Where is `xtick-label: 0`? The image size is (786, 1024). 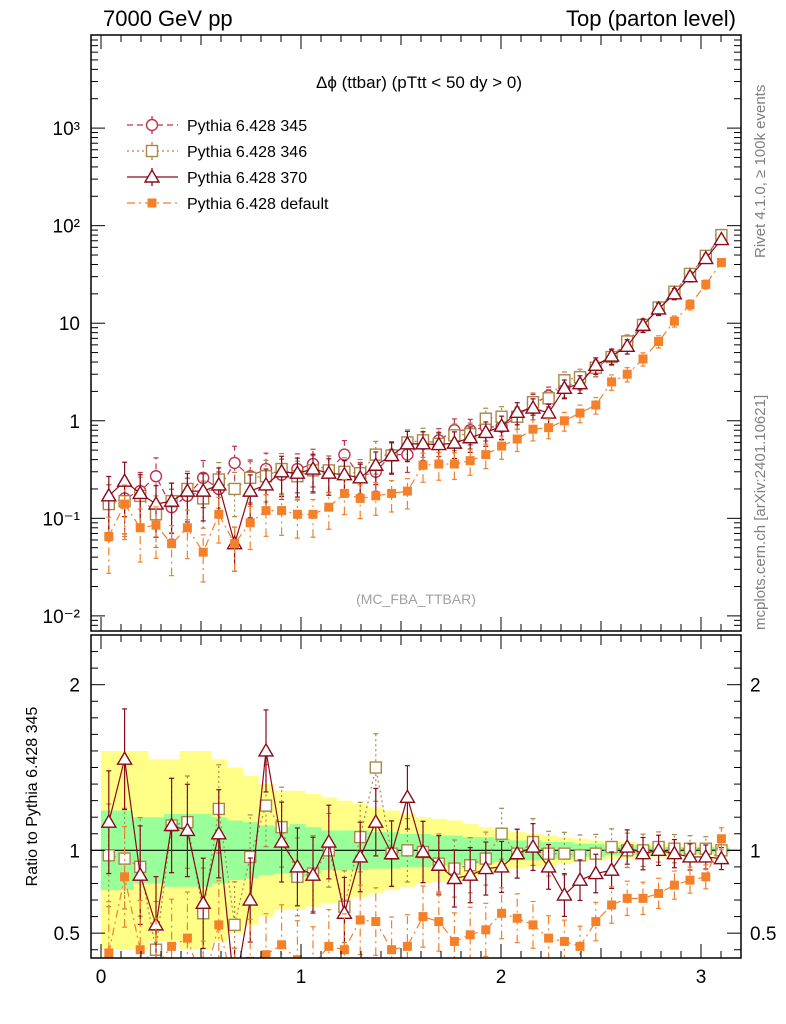
xtick-label: 0 is located at coordinates (101, 977).